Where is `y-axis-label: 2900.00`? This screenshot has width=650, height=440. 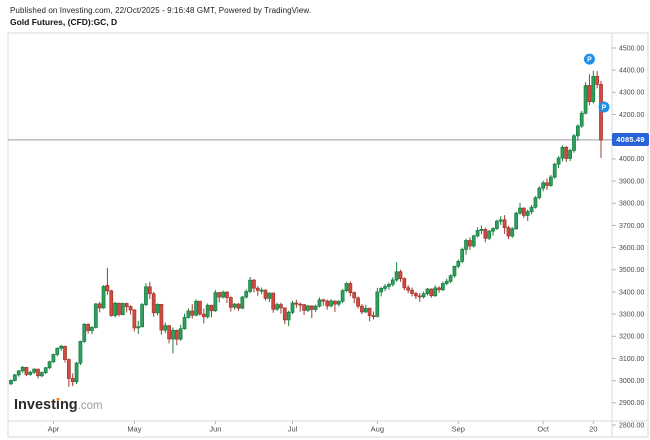
y-axis-label: 2900.00 is located at coordinates (631, 403).